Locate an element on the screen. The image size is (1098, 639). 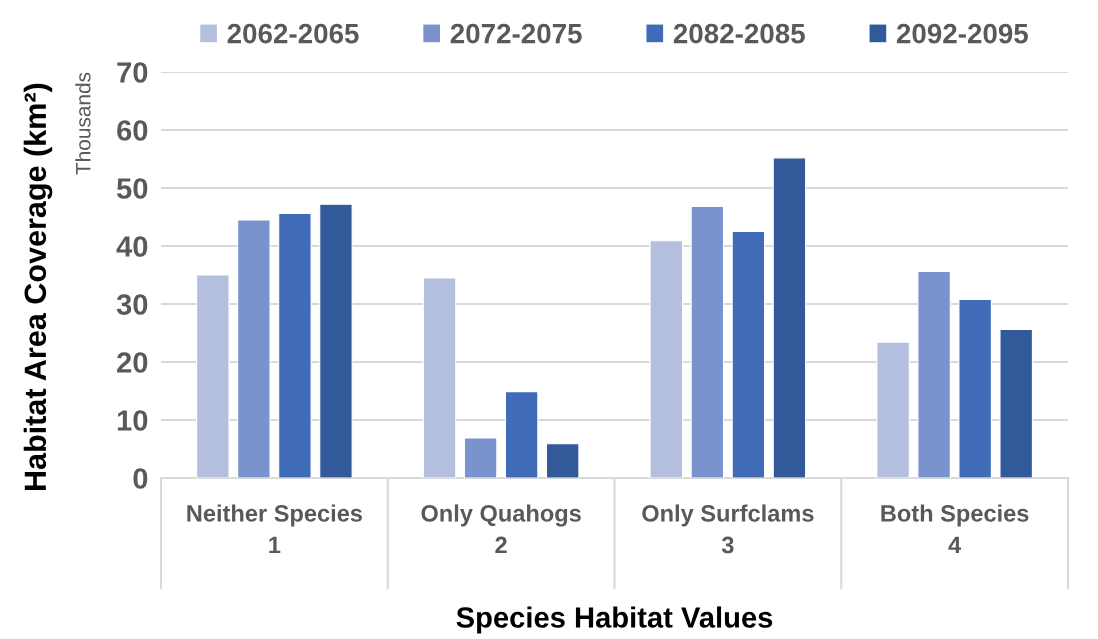
y-tick-label: 30 is located at coordinates (132, 304).